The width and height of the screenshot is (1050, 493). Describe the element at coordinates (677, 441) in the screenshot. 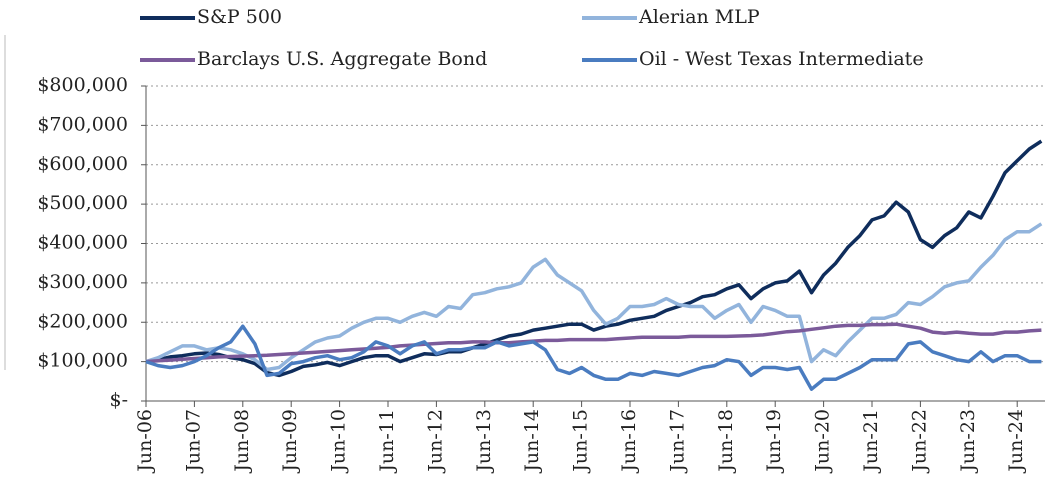

I see `x-tick-label: Jun-17` at that location.